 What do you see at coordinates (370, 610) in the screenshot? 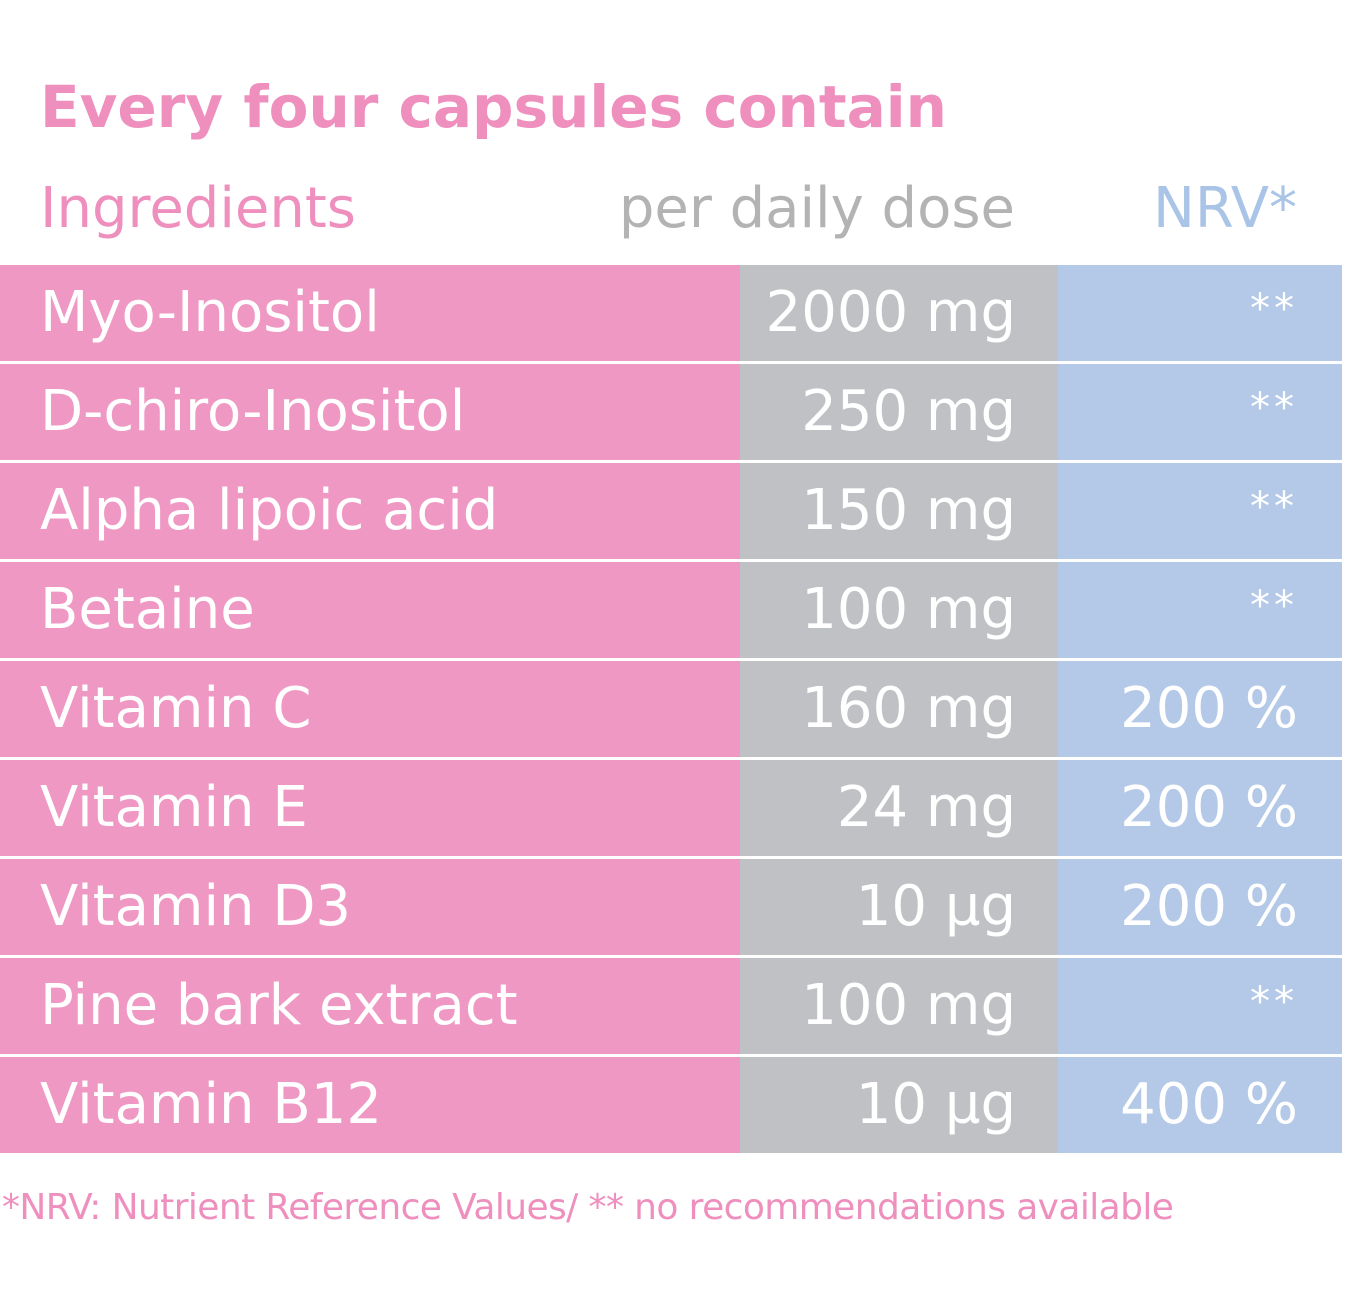
I see `ingredient-name: Betaine` at bounding box center [370, 610].